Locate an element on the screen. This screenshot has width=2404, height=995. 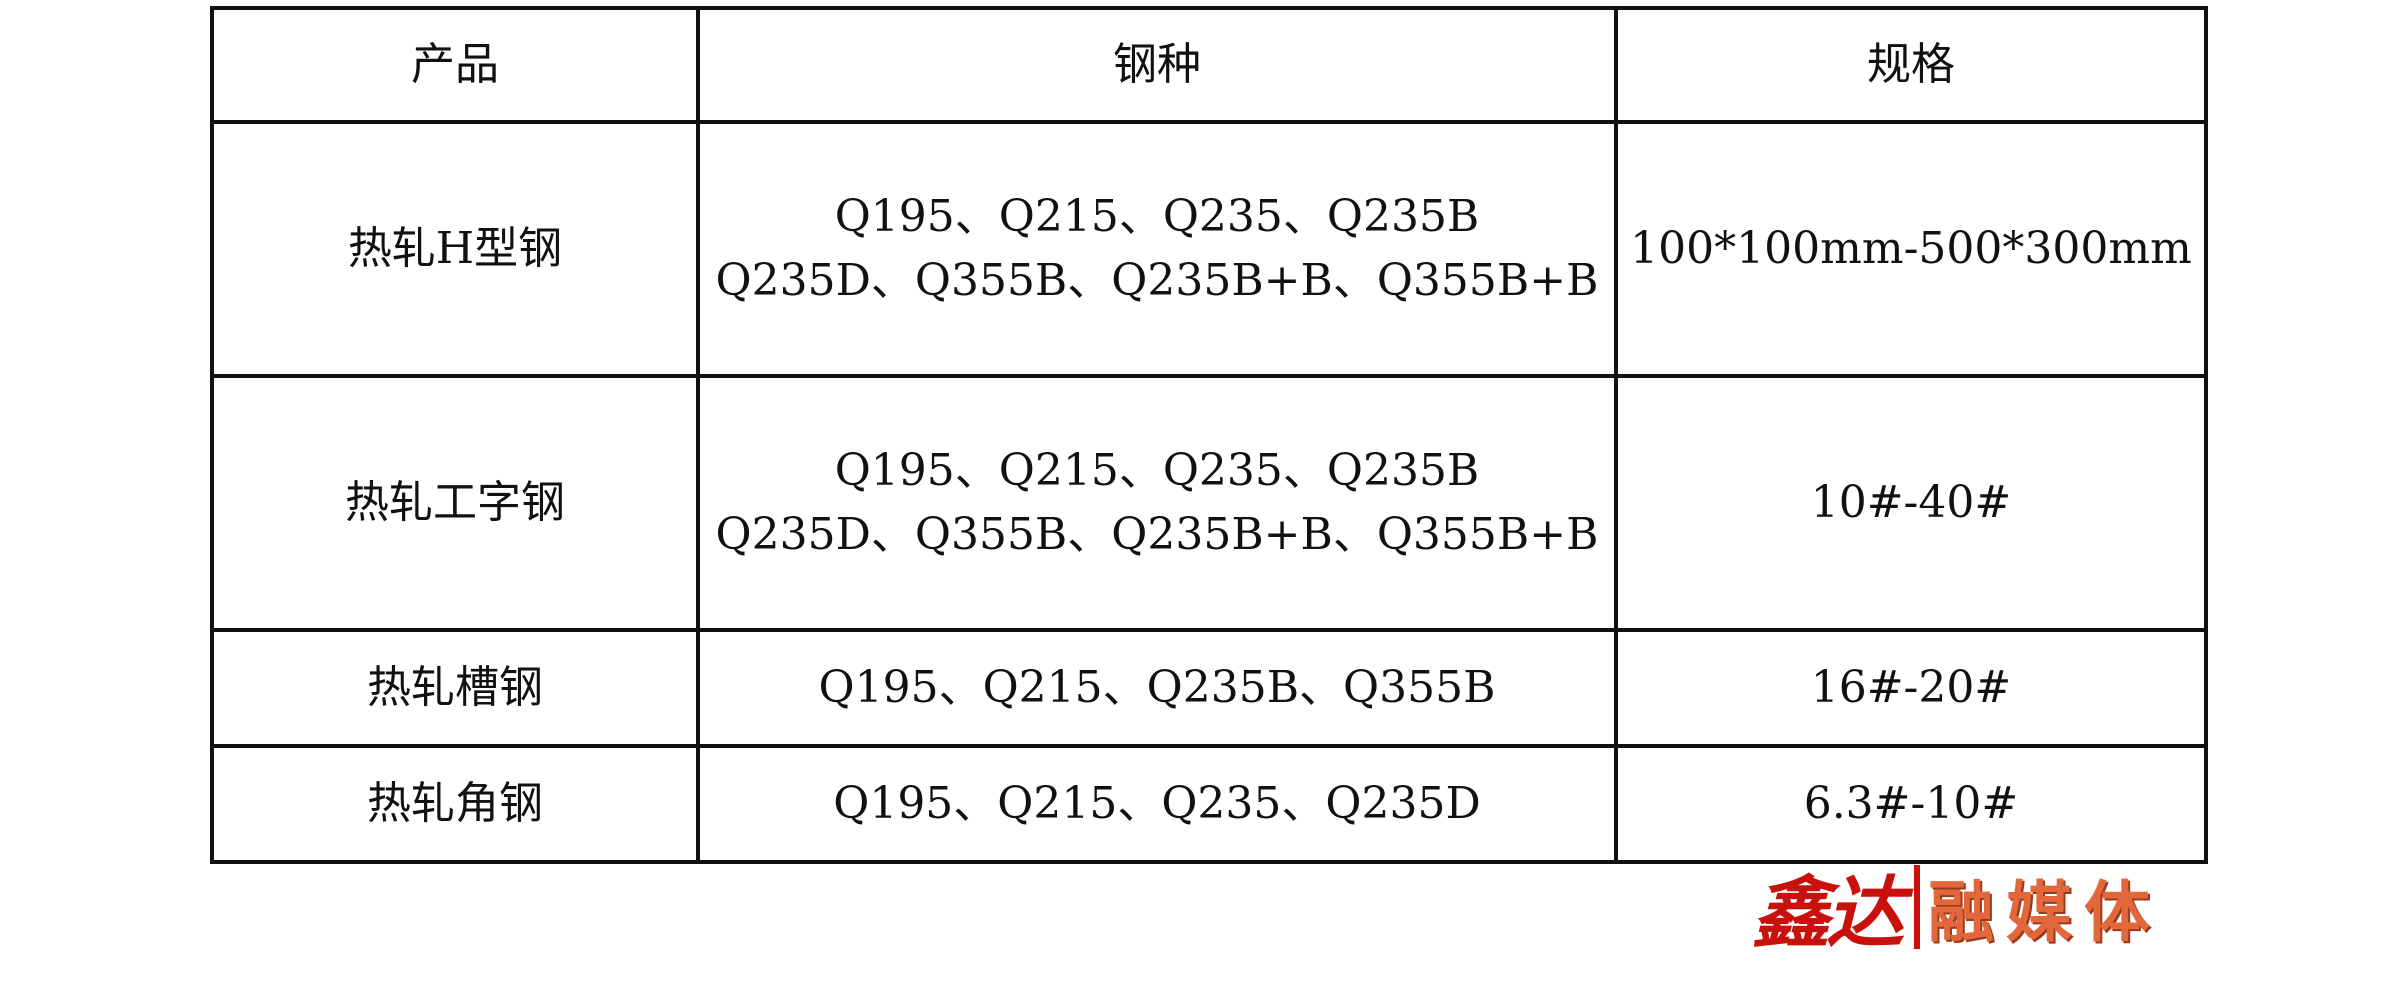
product-cell: 热轧角钢 is located at coordinates (455, 804).